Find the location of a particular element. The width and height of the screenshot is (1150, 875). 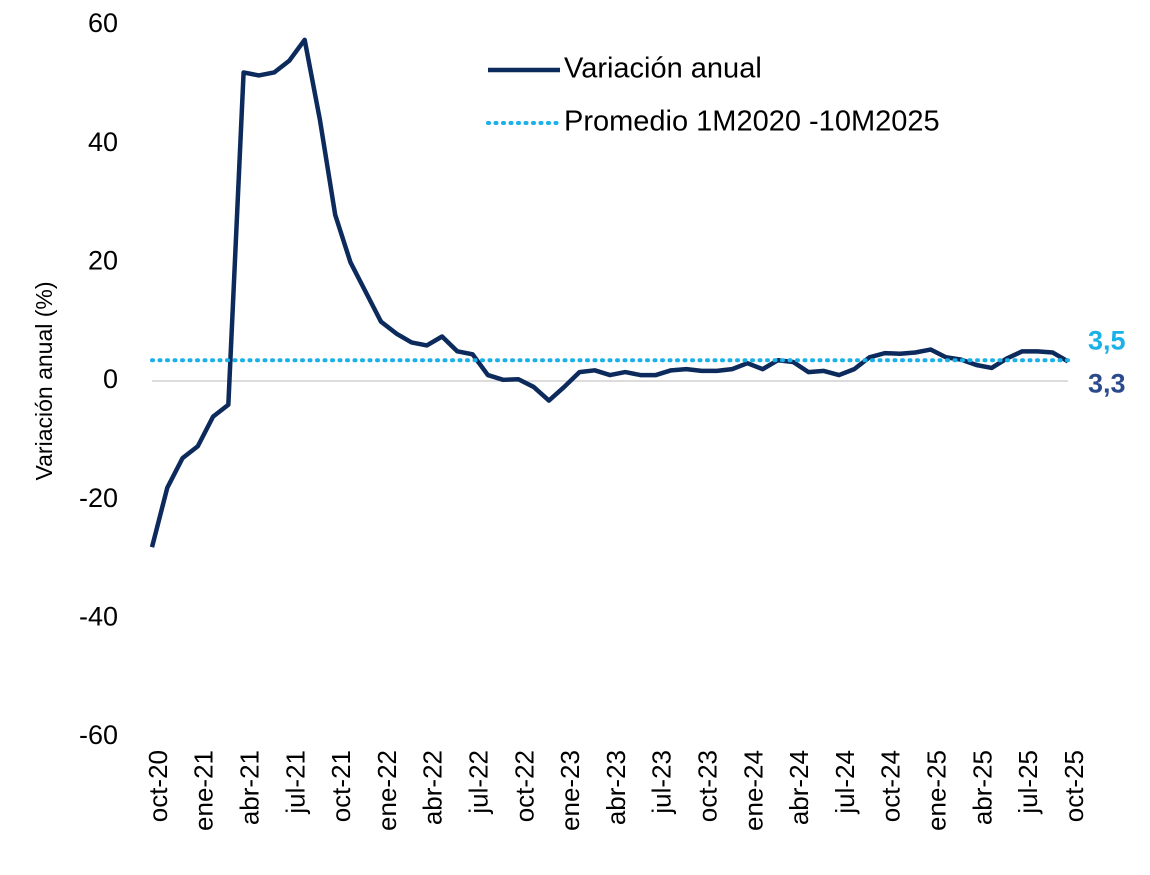

x-tick-label: oct-22 is located at coordinates (524, 786).